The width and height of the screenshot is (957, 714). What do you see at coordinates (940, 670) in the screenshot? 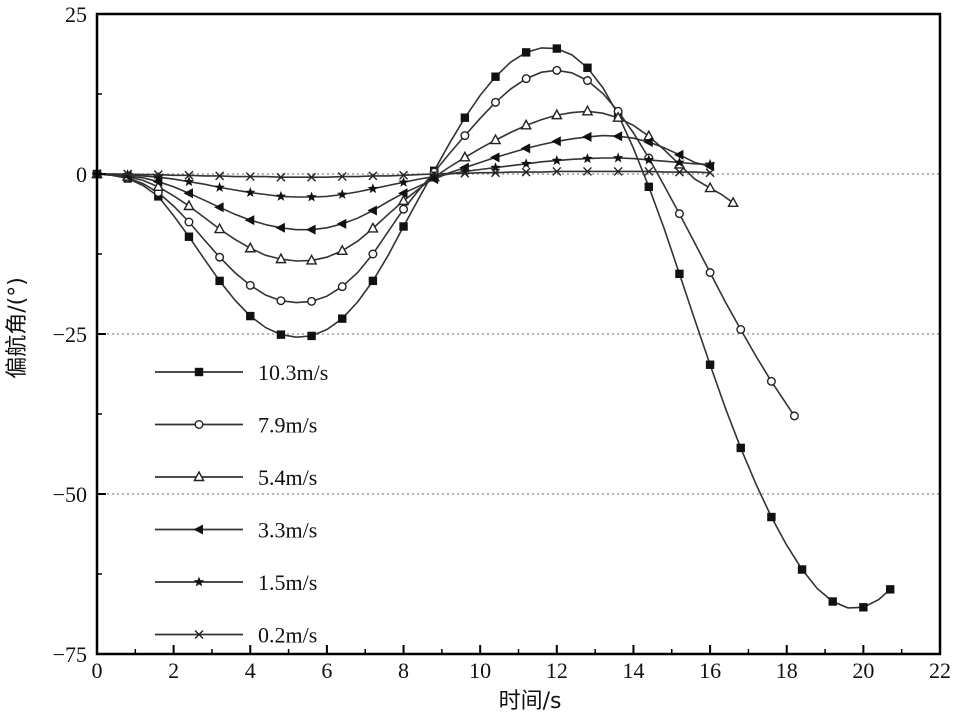
I see `x-tick-label-11: 22` at bounding box center [940, 670].